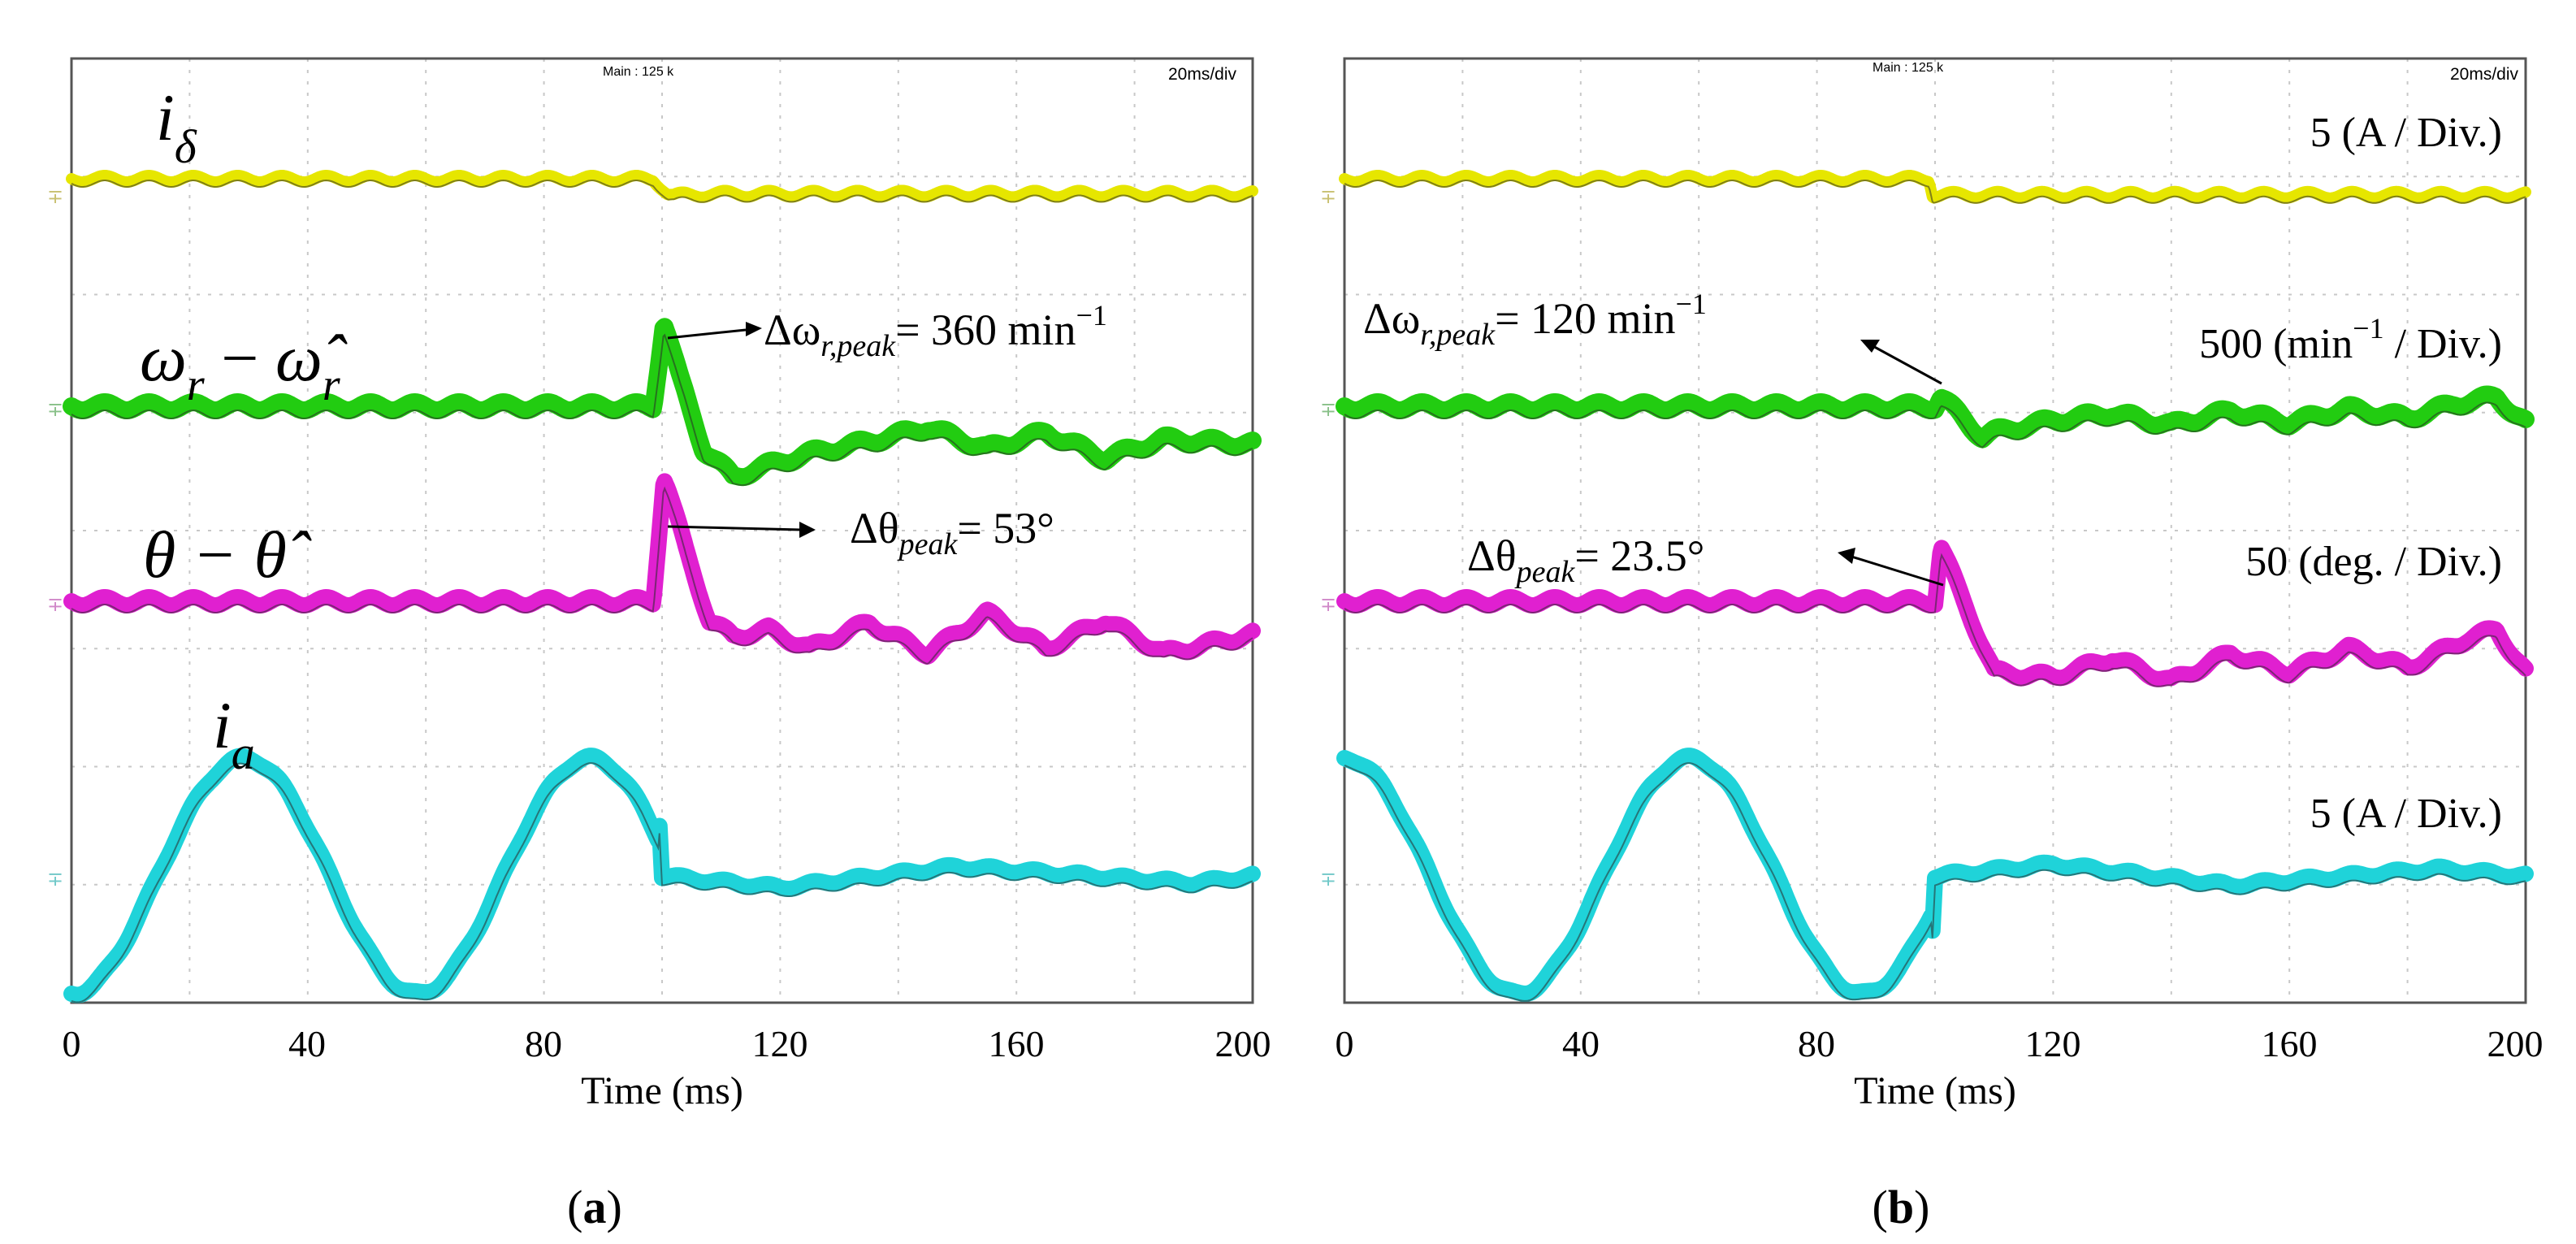 This screenshot has height=1244, width=2576. I want to click on annotation-delta-theta-b: Δθpeak= 23.5°, so click(1705, 560).